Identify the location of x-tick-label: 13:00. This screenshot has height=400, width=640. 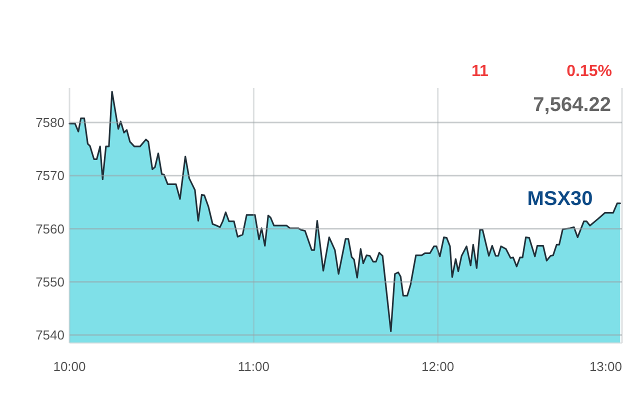
(605, 366).